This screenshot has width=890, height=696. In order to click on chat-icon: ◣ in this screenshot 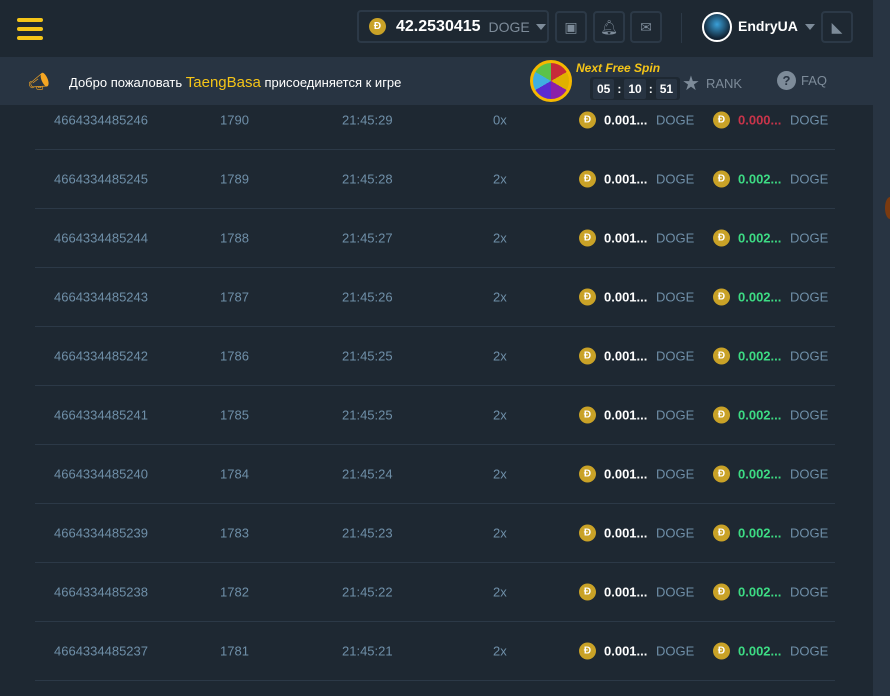, I will do `click(837, 26)`.